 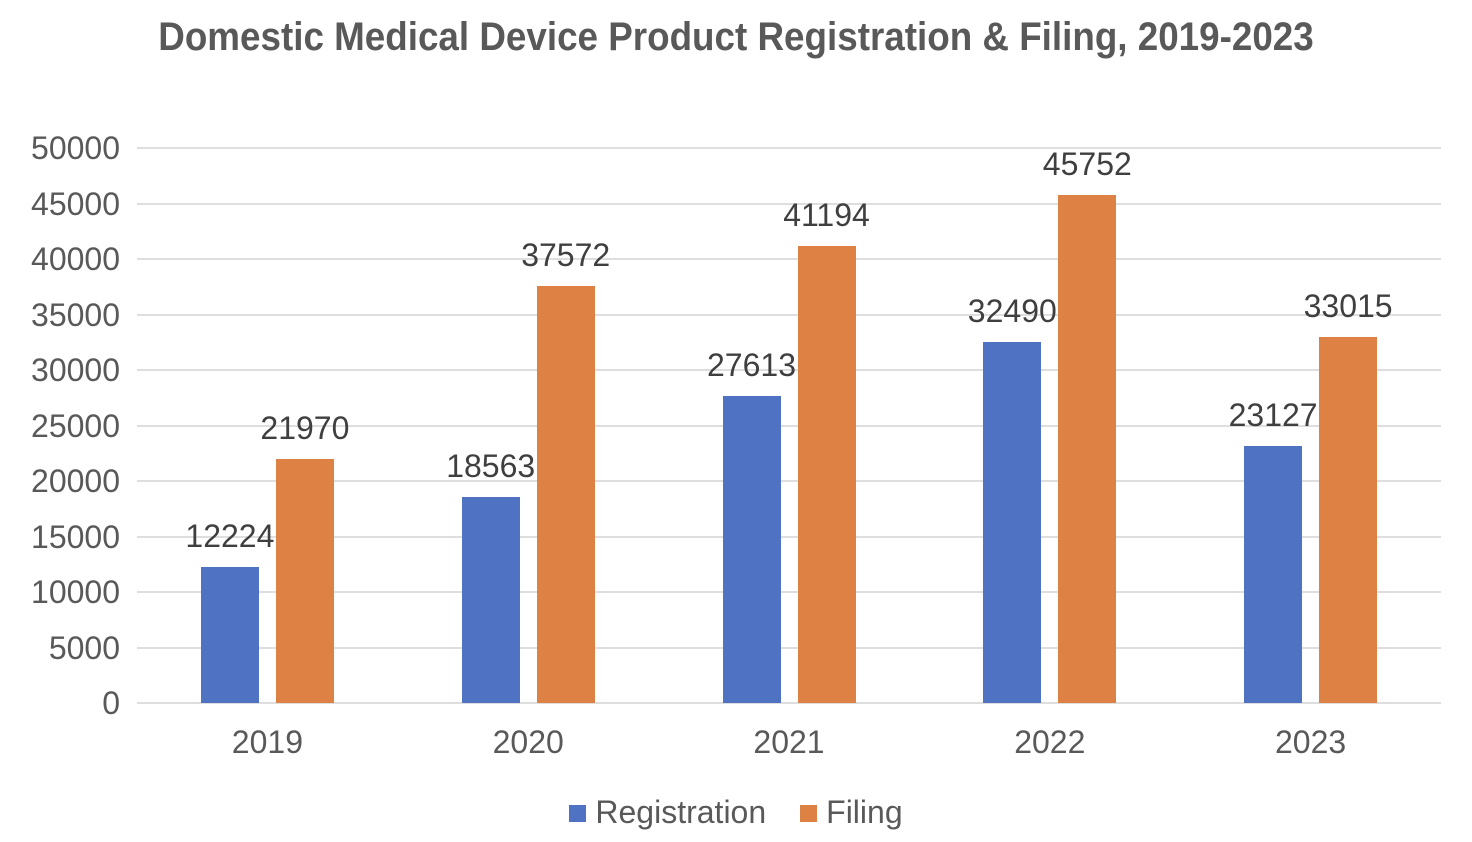 What do you see at coordinates (751, 365) in the screenshot?
I see `bar-value-label: 27613` at bounding box center [751, 365].